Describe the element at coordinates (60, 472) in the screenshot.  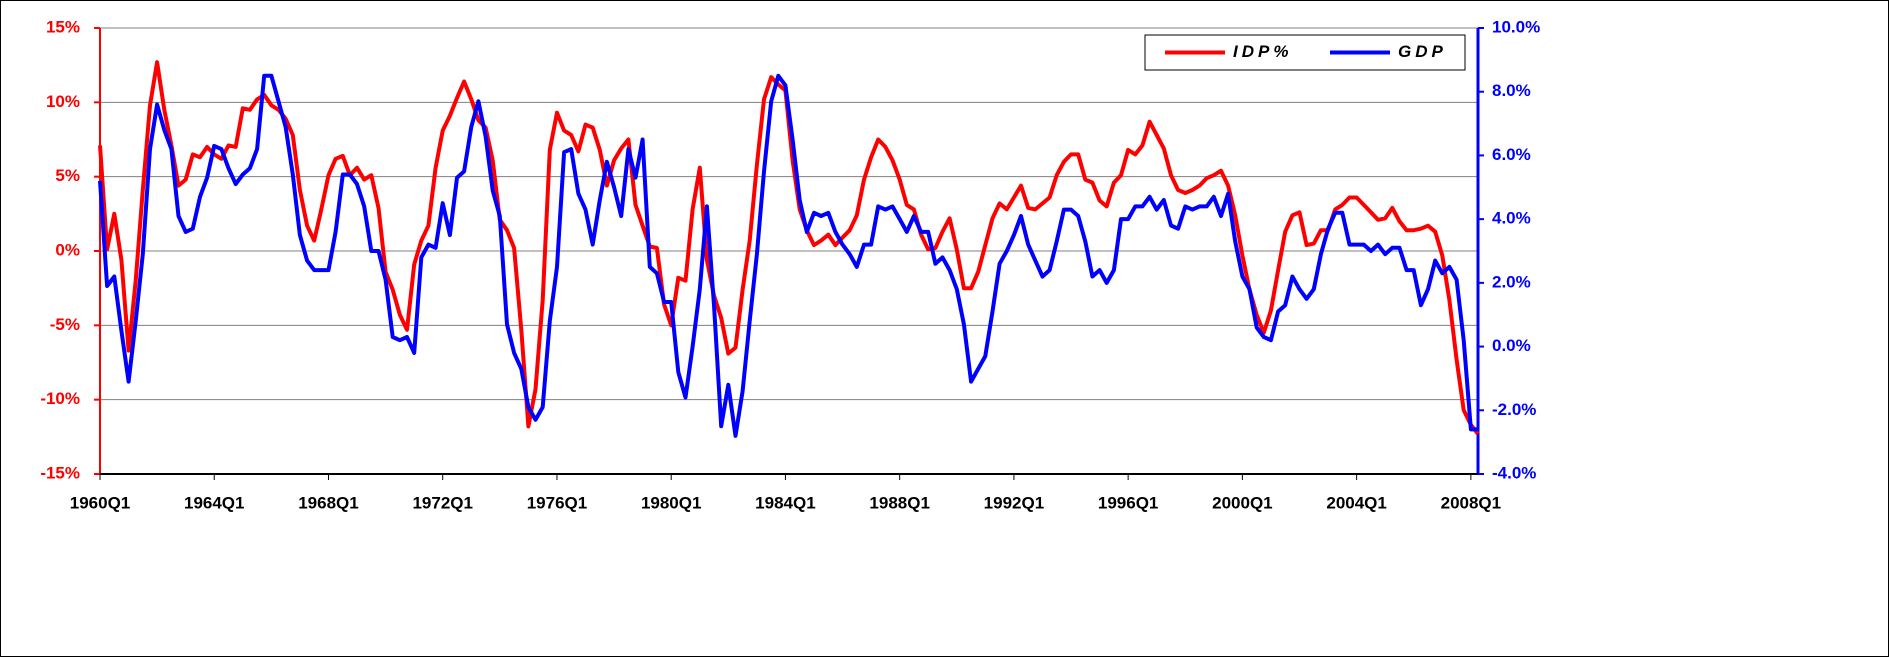
I see `y-tick-label: -15%` at that location.